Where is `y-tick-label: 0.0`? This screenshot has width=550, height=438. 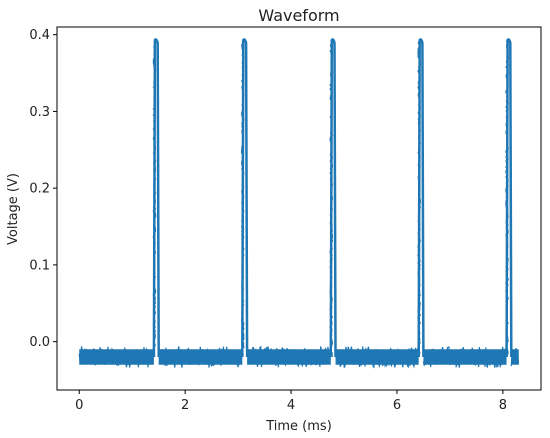
y-tick-label: 0.0 is located at coordinates (39, 342).